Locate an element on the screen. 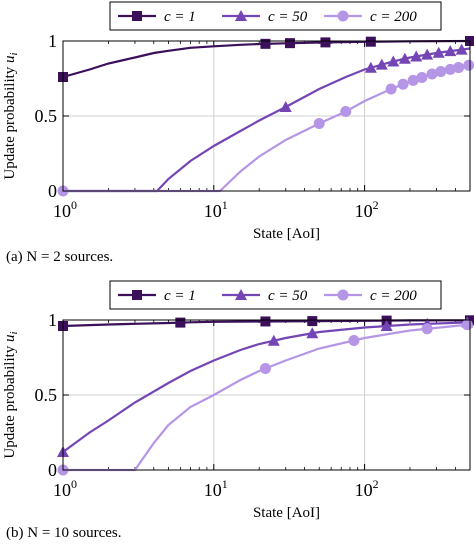  caption-a: (a) N = 2 sources. is located at coordinates (60, 257).